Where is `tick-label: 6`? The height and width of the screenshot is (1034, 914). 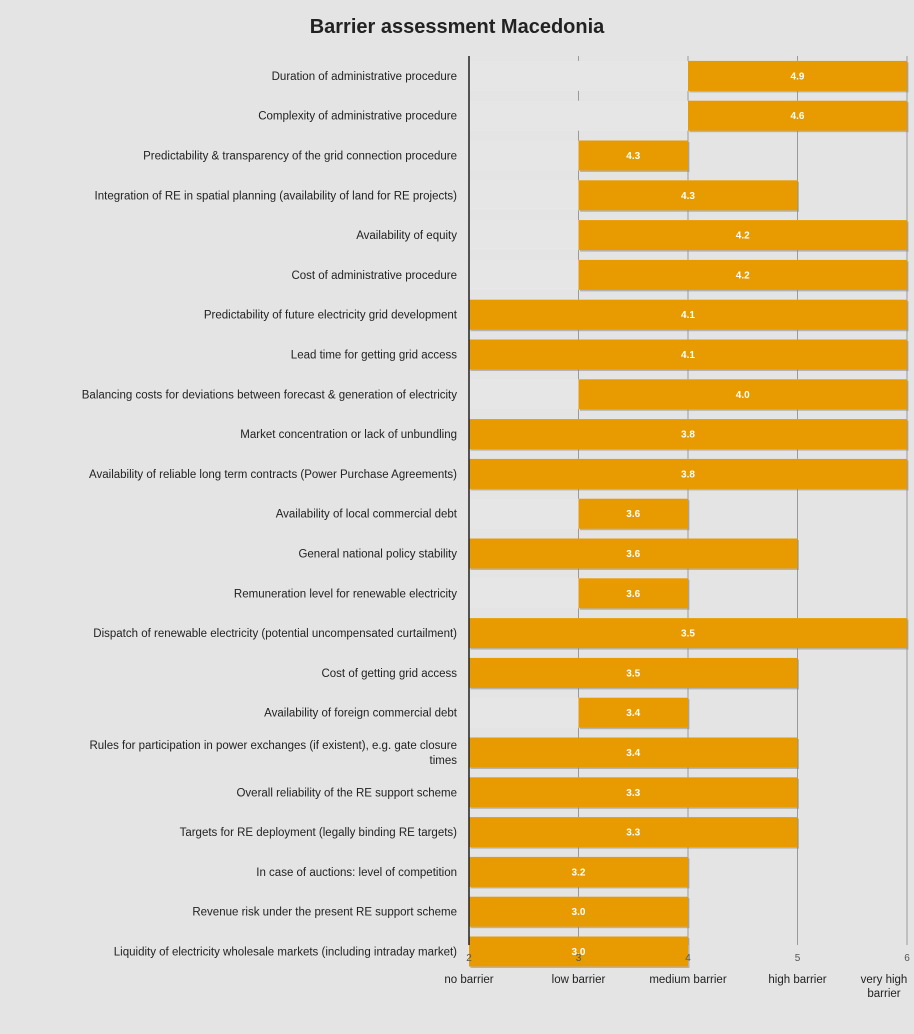 tick-label: 6 is located at coordinates (907, 958).